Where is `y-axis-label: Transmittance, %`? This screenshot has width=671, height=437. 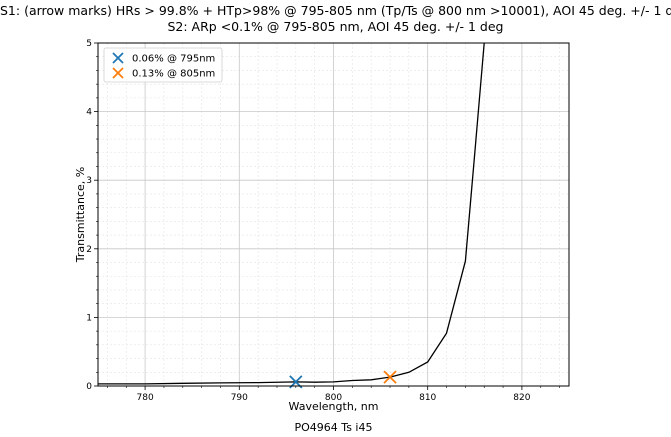 y-axis-label: Transmittance, % is located at coordinates (80, 215).